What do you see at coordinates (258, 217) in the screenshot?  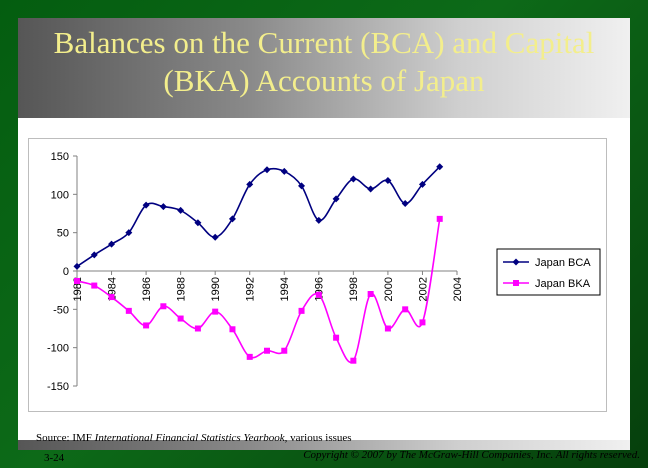 I see `series-line-japan-bca` at bounding box center [258, 217].